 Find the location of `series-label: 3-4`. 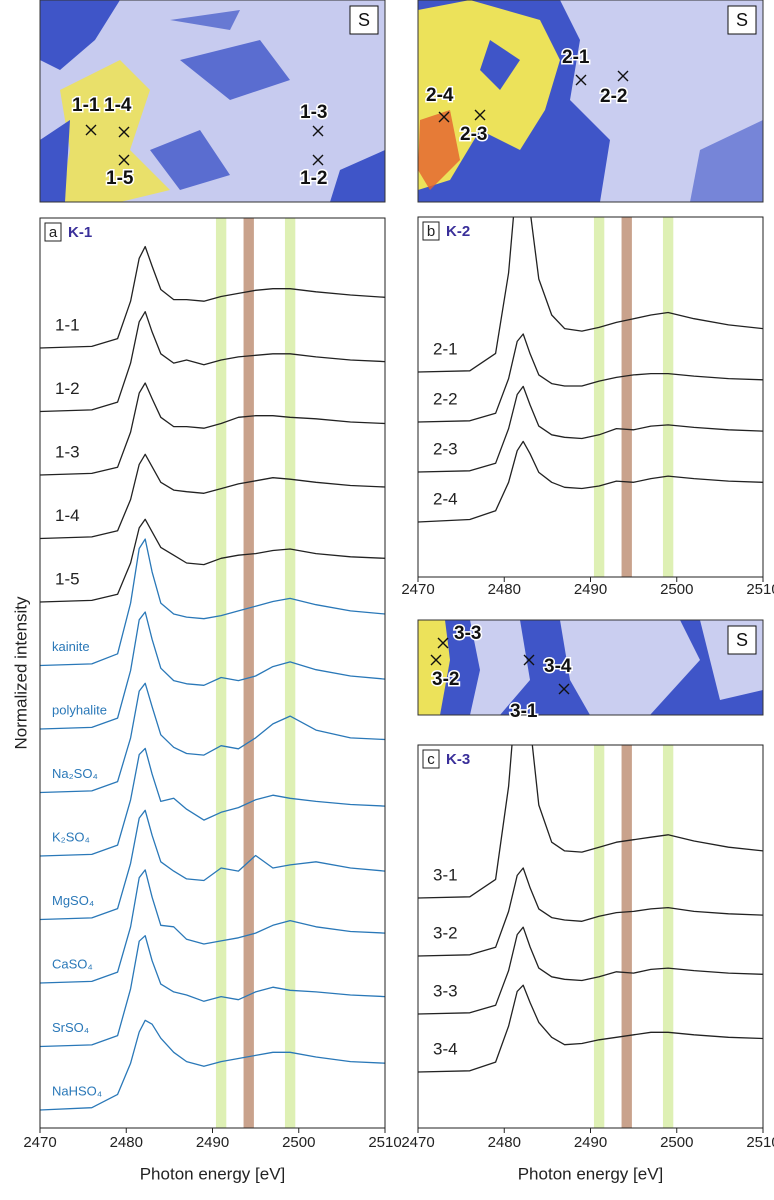

series-label: 3-4 is located at coordinates (445, 1048).